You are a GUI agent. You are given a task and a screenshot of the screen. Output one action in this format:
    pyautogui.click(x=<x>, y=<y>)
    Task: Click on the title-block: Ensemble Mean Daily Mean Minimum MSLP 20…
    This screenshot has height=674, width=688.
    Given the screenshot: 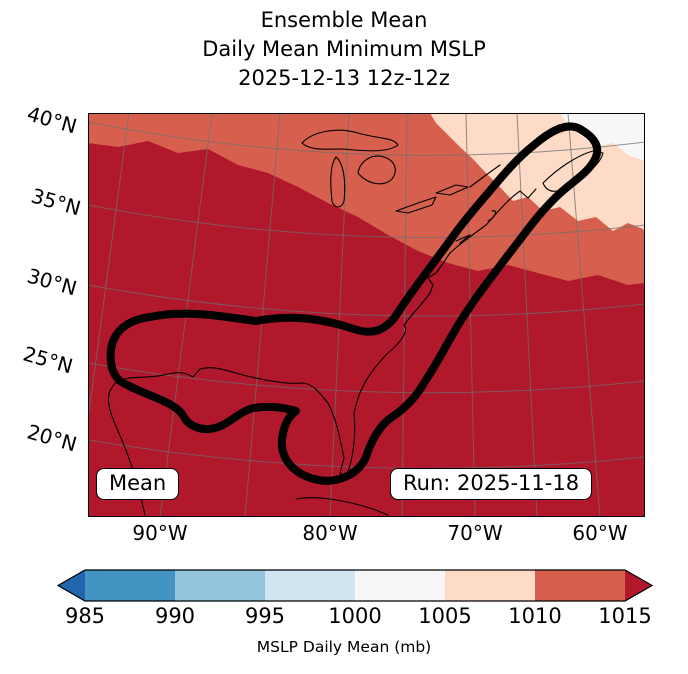 What is the action you would take?
    pyautogui.click(x=344, y=49)
    